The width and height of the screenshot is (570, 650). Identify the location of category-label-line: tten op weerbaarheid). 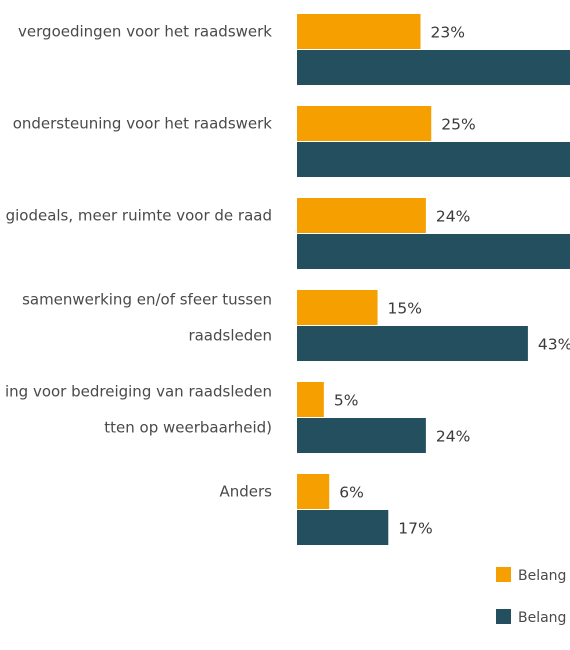
(188, 428).